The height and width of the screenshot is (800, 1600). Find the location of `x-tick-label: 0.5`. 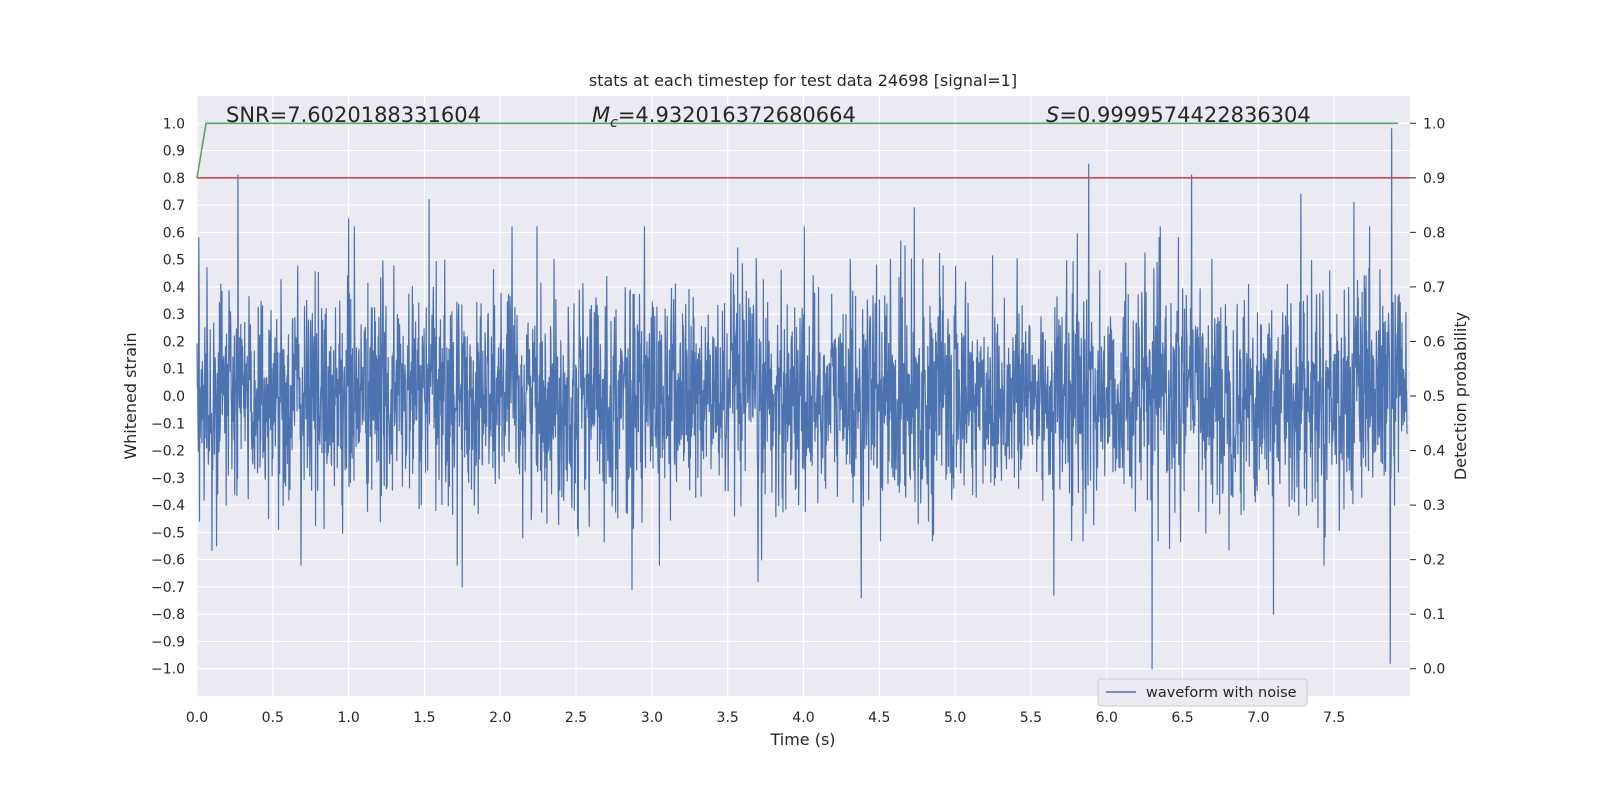

x-tick-label: 0.5 is located at coordinates (273, 718).